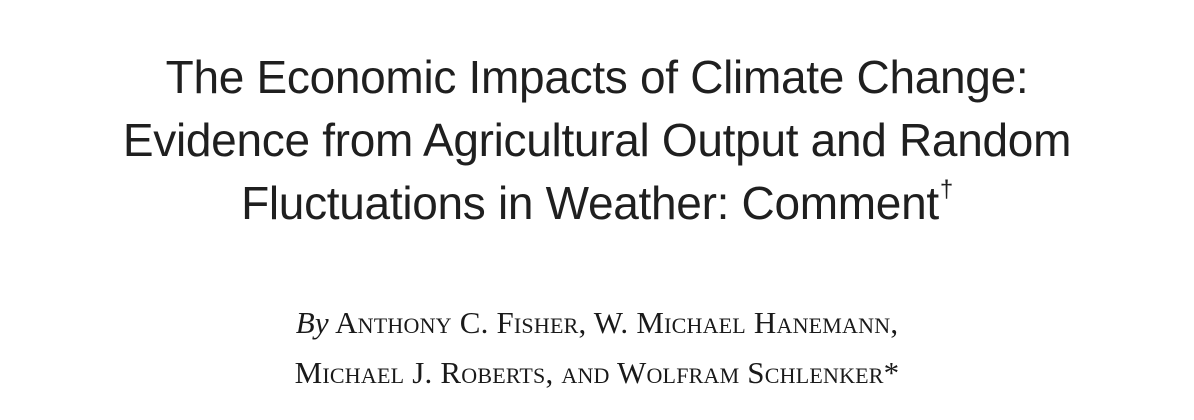 The image size is (1194, 420). Describe the element at coordinates (597, 77) in the screenshot. I see `title-line-1: The Economic Impacts of Climate Change:` at that location.